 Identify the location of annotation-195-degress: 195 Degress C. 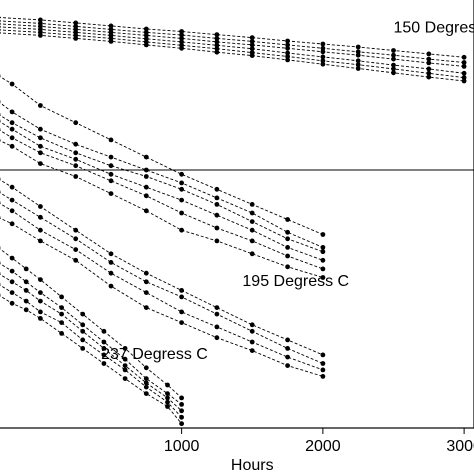
(295, 281).